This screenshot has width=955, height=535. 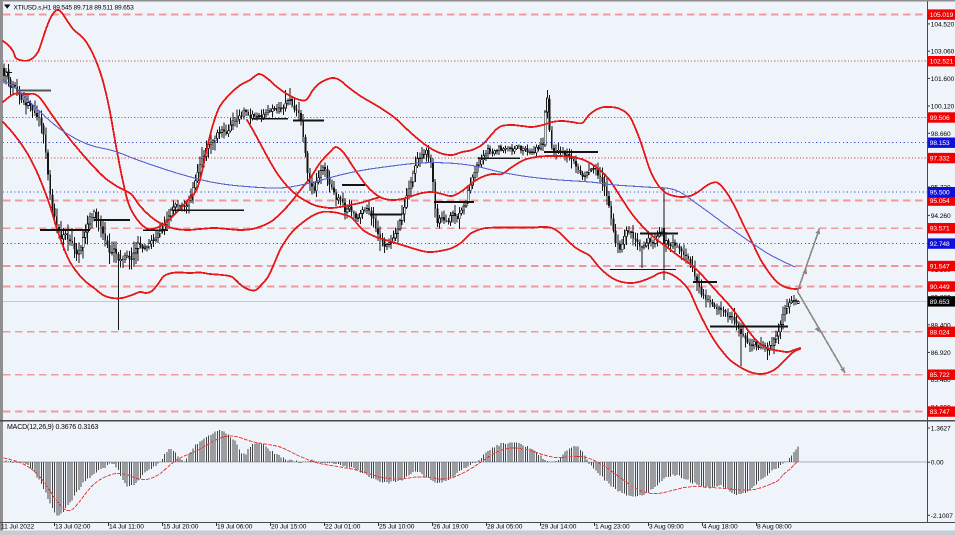 What do you see at coordinates (774, 527) in the screenshot?
I see `svg-text: 8 Aug 08:00` at bounding box center [774, 527].